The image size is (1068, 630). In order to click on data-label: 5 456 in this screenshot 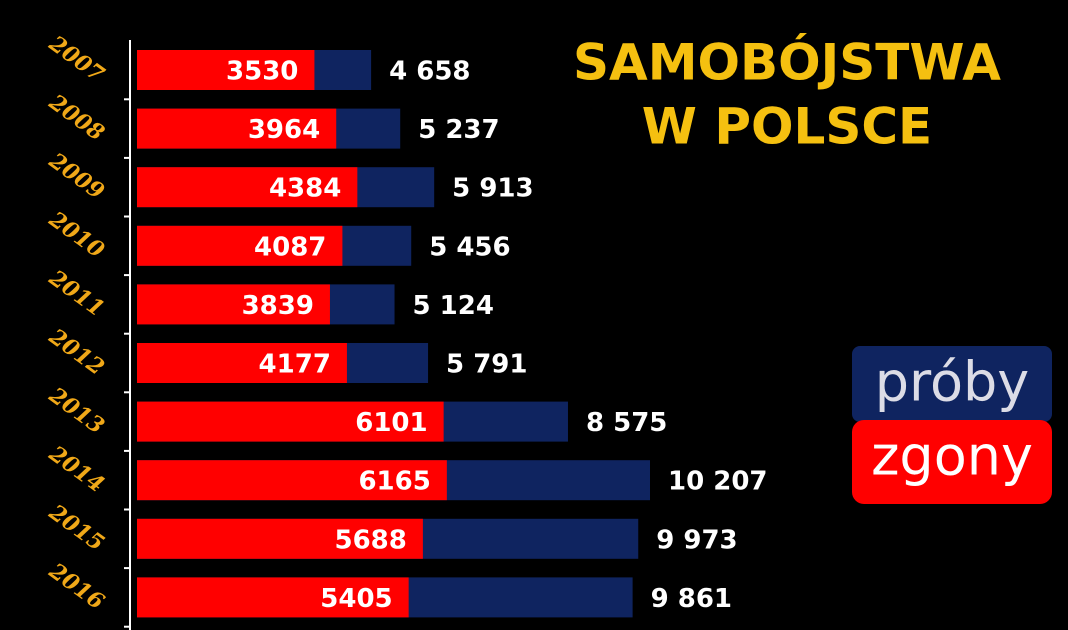, I will do `click(469, 247)`.